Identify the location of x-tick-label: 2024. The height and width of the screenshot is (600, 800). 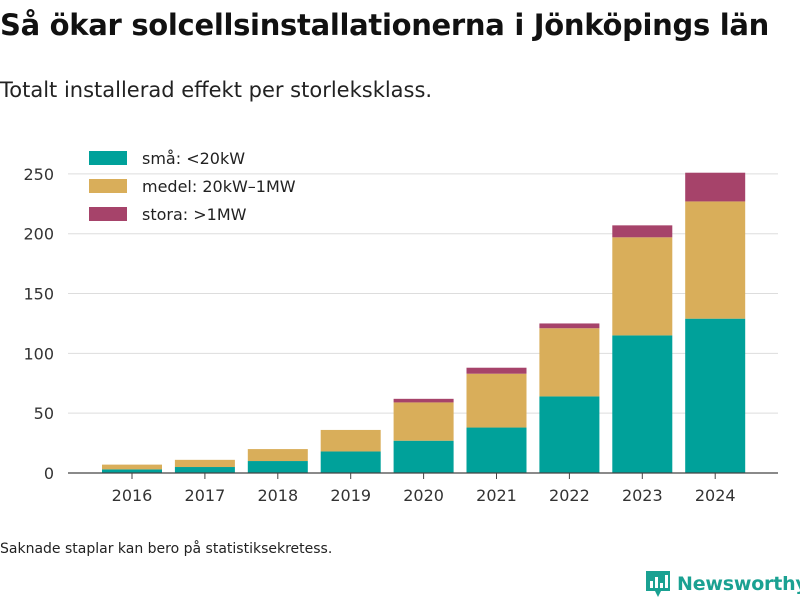
(715, 495).